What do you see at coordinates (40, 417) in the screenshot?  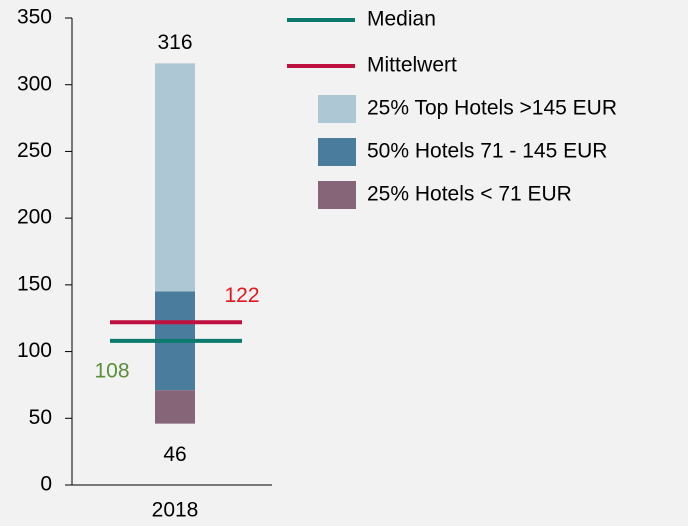 I see `y-tick-label: 50` at bounding box center [40, 417].